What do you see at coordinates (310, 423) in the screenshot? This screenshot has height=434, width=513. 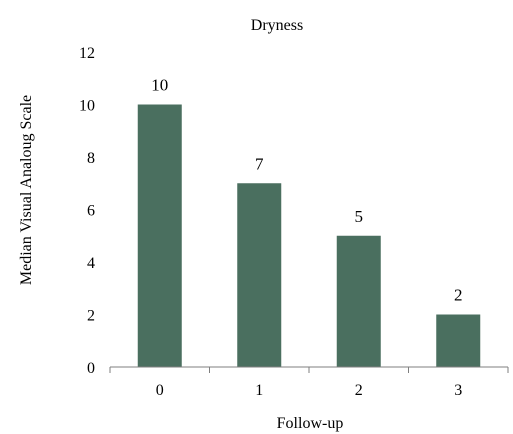 I see `x-axis-label: Follow-up` at bounding box center [310, 423].